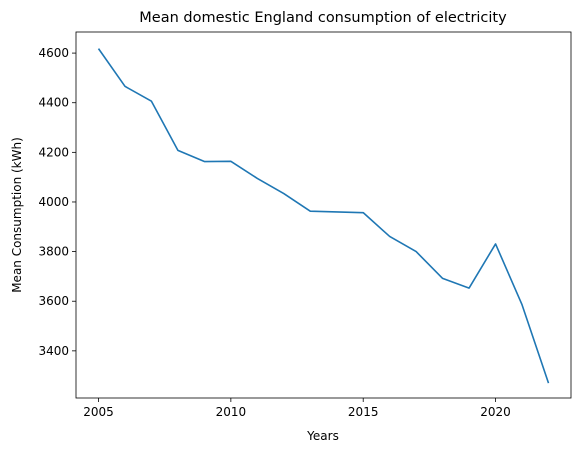 The height and width of the screenshot is (453, 580). I want to click on y-tick-label: 4600, so click(53, 53).